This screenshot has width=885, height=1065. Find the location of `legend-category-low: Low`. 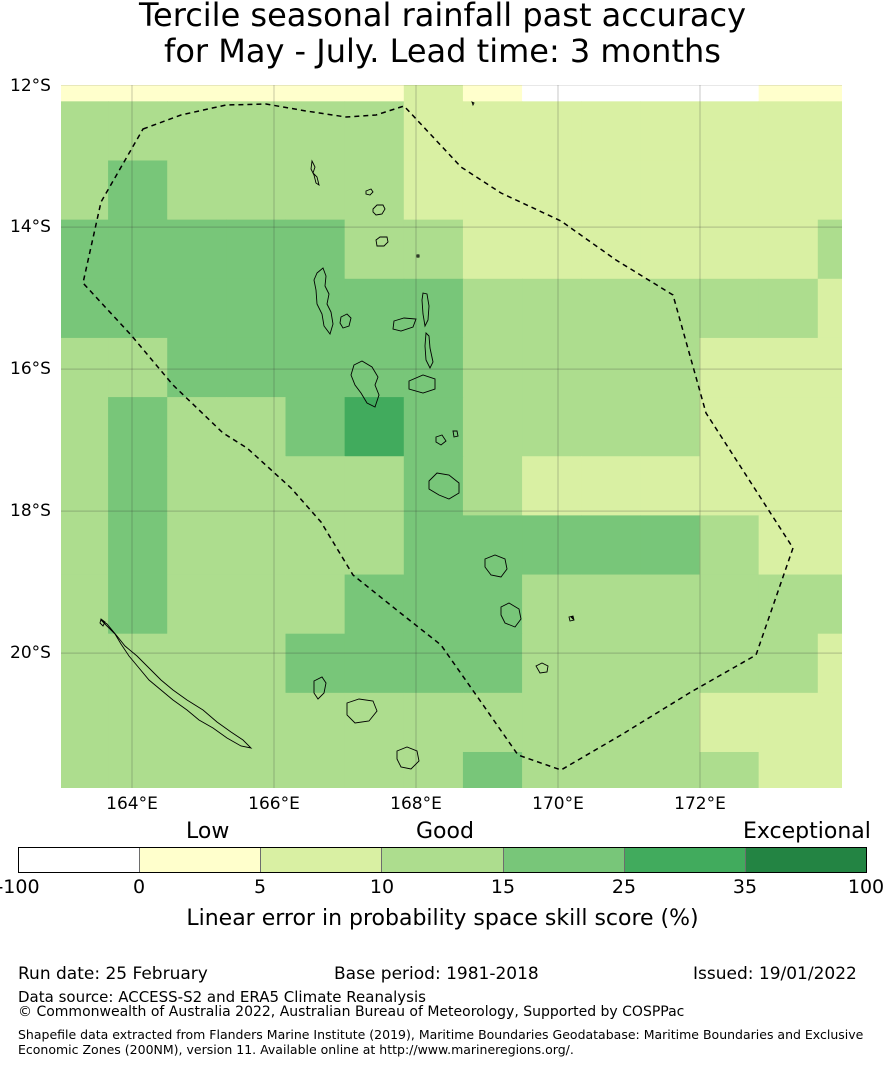

legend-category-low: Low is located at coordinates (208, 831).